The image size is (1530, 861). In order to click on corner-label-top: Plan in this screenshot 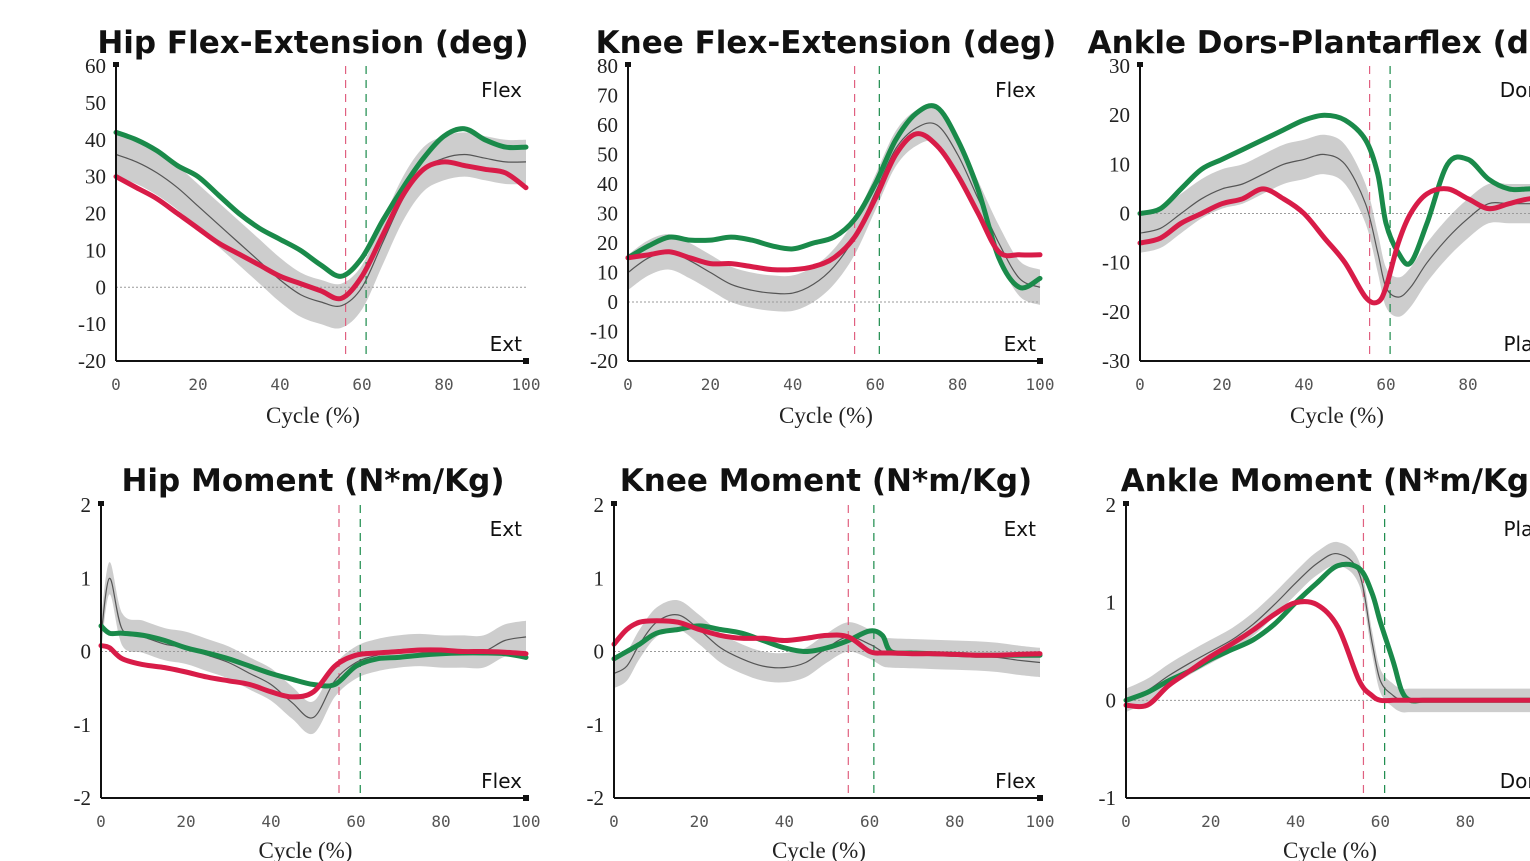, I will do `click(1516, 529)`.